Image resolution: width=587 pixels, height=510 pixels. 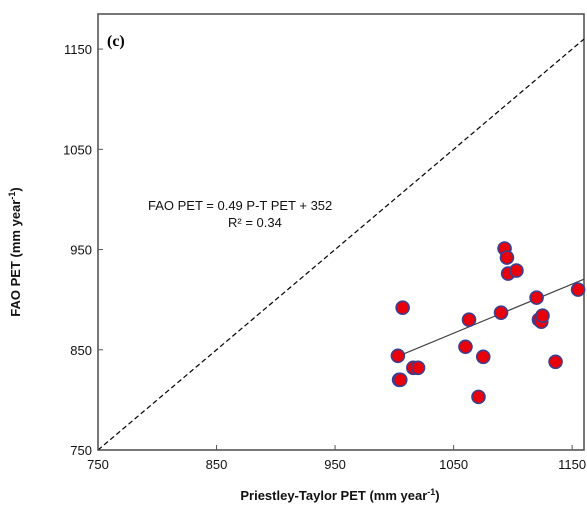 I want to click on x-tick-label: 750, so click(x=98, y=464).